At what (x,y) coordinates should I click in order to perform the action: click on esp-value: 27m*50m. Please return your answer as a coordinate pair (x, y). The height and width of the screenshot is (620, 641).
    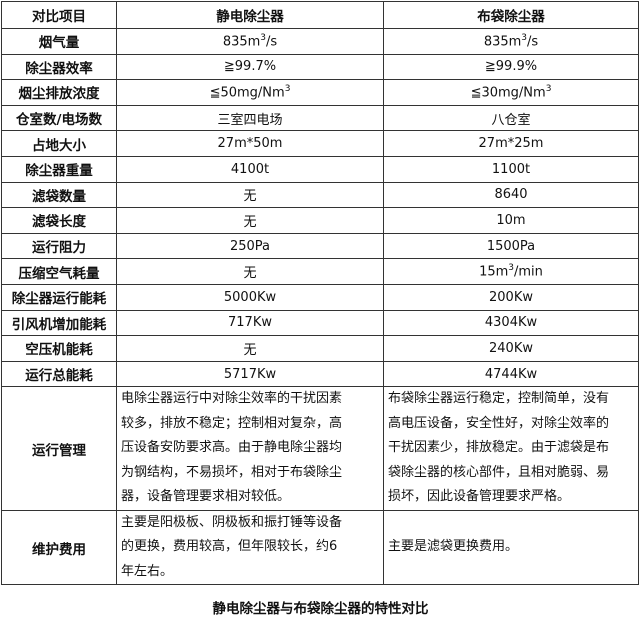
    Looking at the image, I should click on (250, 143).